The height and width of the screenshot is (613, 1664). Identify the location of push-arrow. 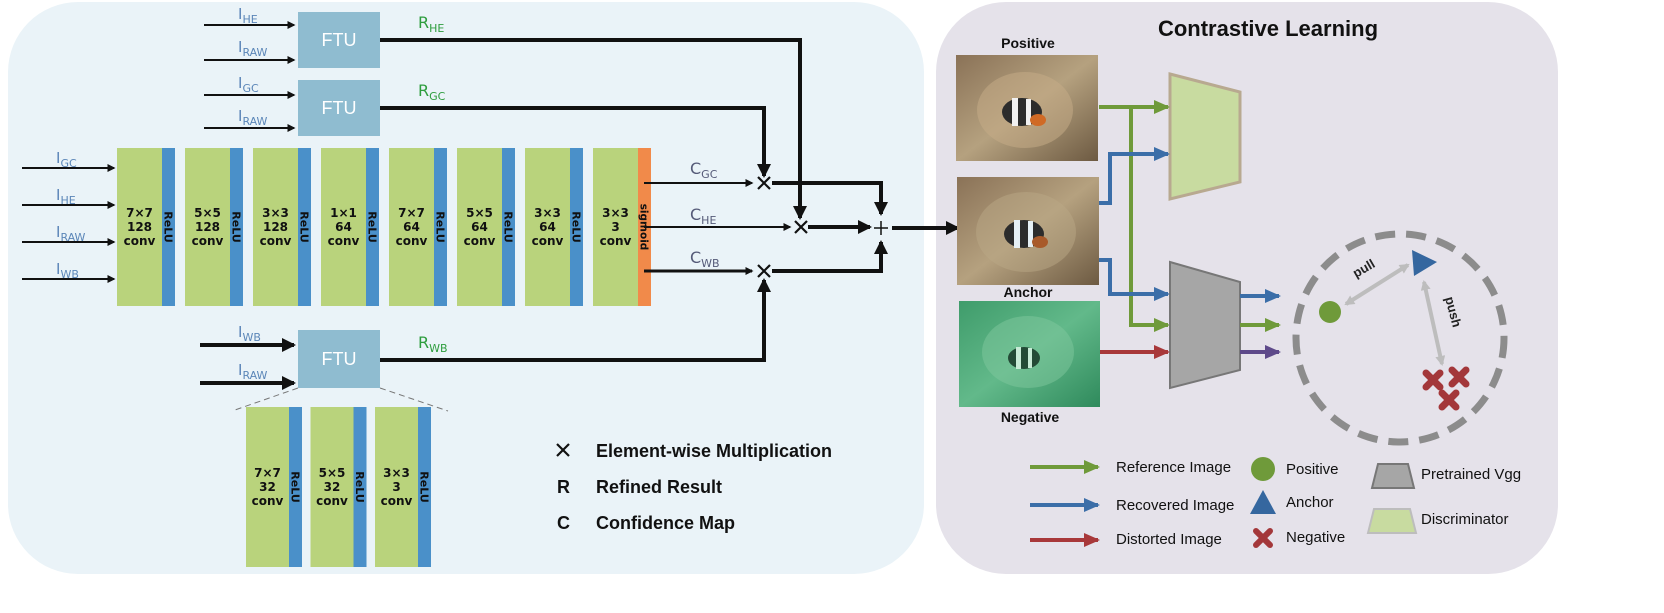
(1433, 323).